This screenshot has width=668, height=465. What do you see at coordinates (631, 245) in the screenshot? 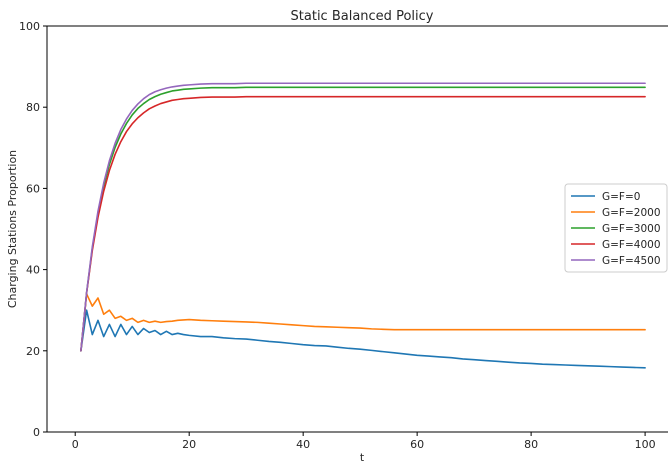
I see `legend-label: G=F=4000` at bounding box center [631, 245].